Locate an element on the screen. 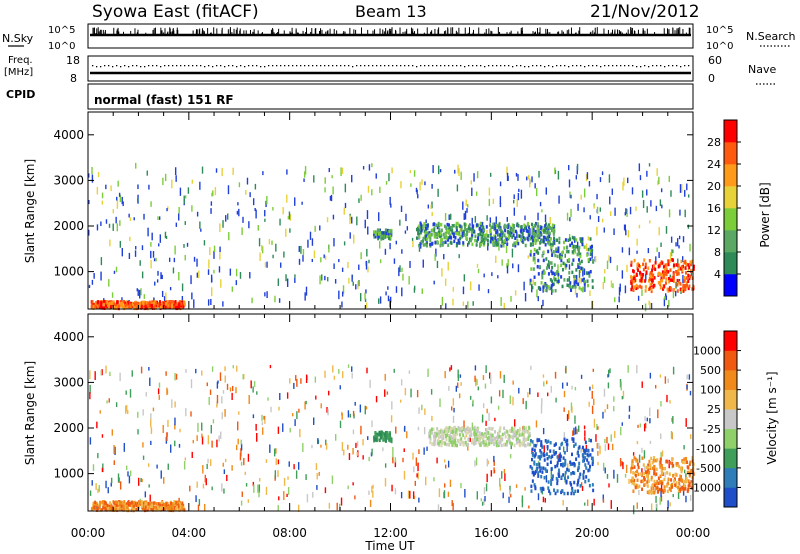 The image size is (800, 554). power-ylabel: Slant Range [km] is located at coordinates (30, 211).